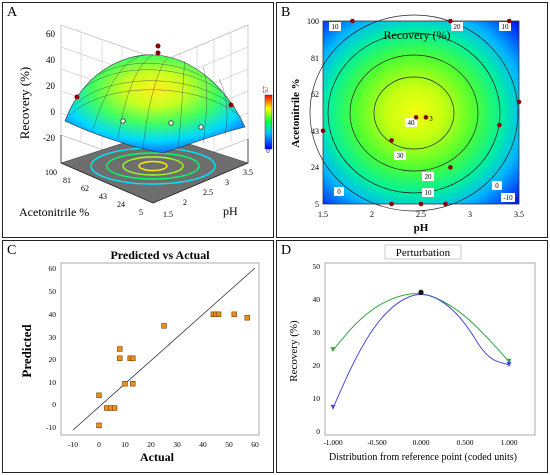 This screenshot has height=475, width=550. Describe the element at coordinates (154, 169) in the screenshot. I see `front-axis-lines` at that location.